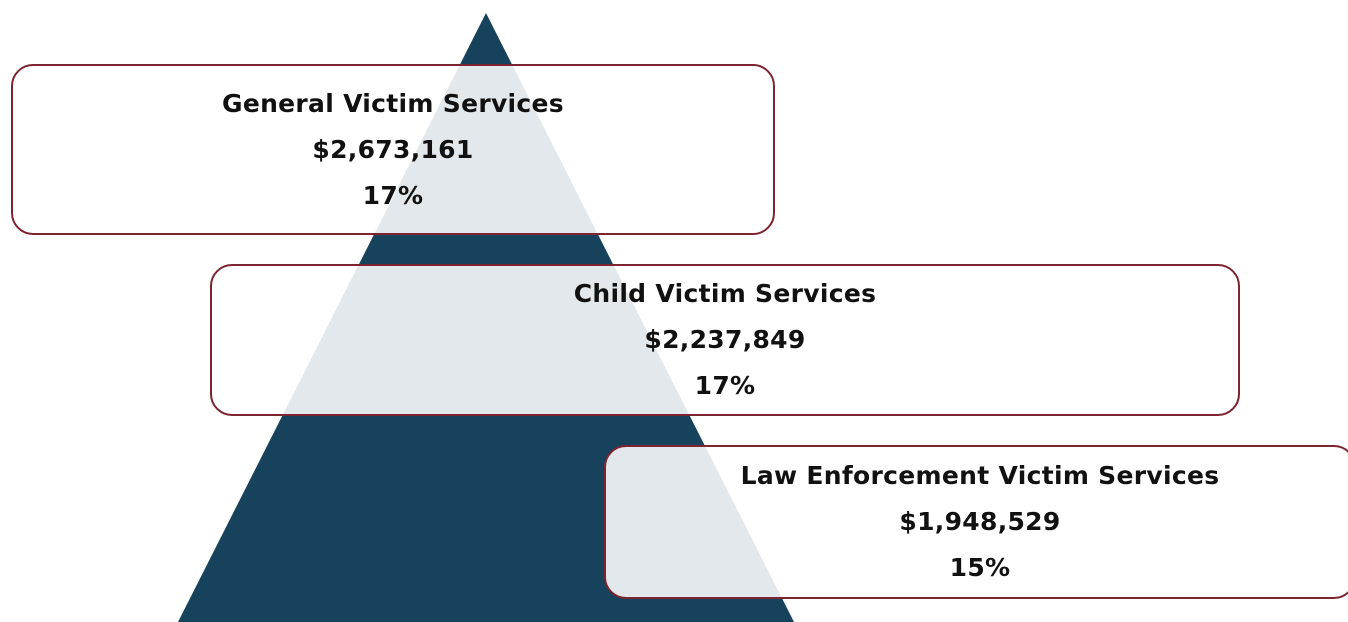 The image size is (1348, 622). I want to click on tier-name: General Victim Services, so click(393, 103).